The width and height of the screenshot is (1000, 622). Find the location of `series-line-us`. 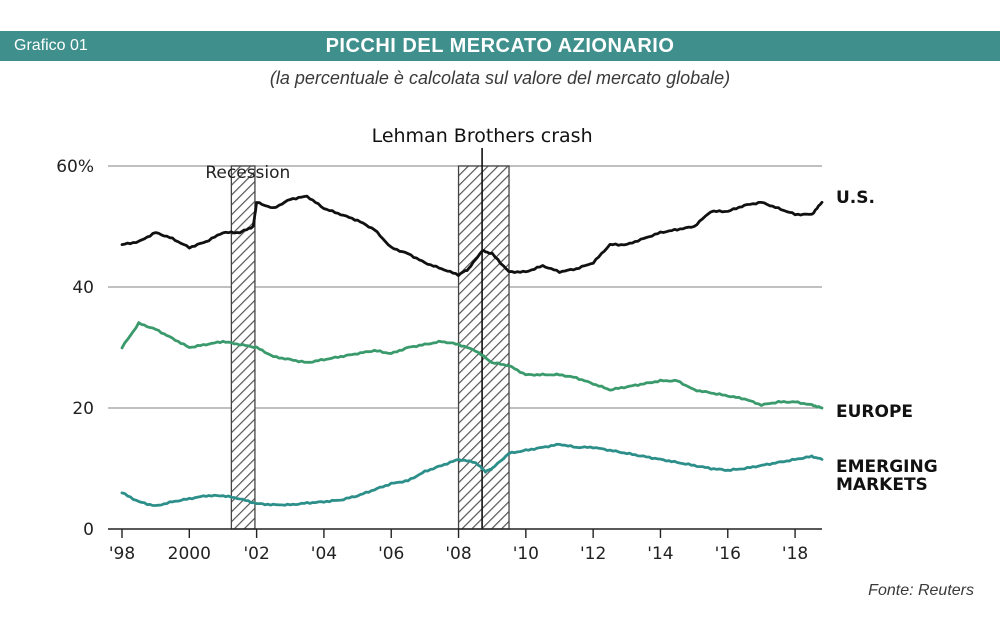

series-line-us is located at coordinates (472, 235).